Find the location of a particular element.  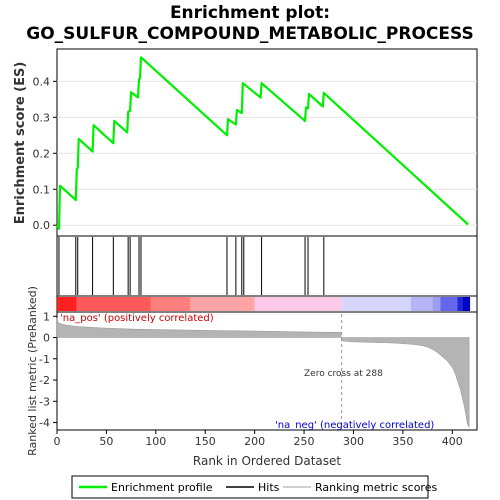

metric-y-tick-label: -4 is located at coordinates (44, 423).